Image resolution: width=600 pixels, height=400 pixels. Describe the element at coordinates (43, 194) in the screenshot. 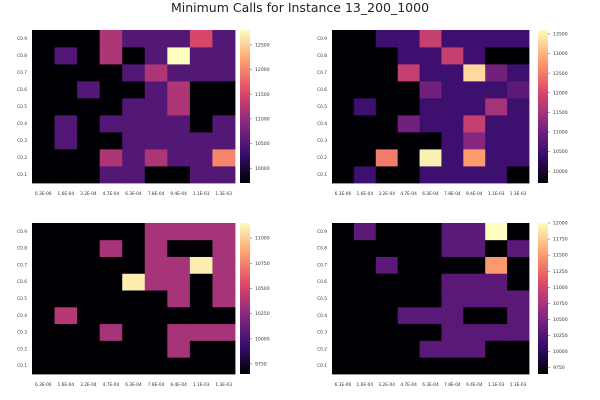

I see `x-tick-label: 6.3E-06` at that location.